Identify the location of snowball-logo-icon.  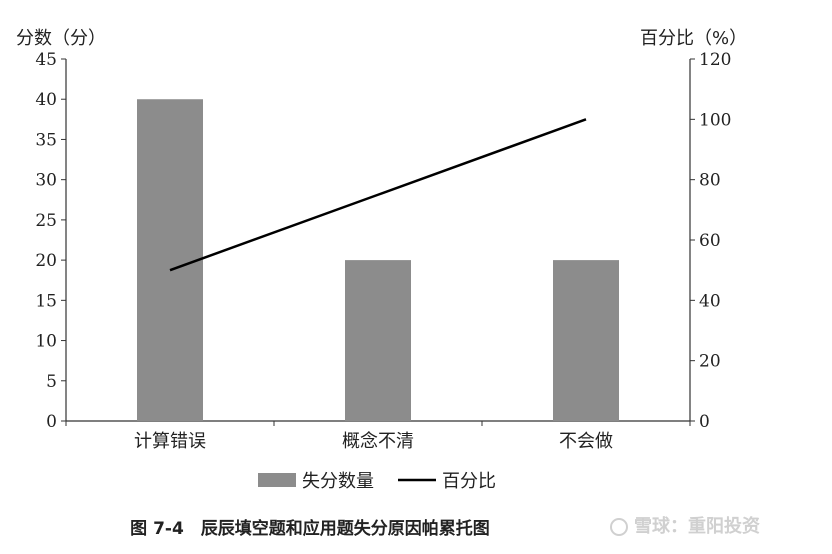
(619, 527).